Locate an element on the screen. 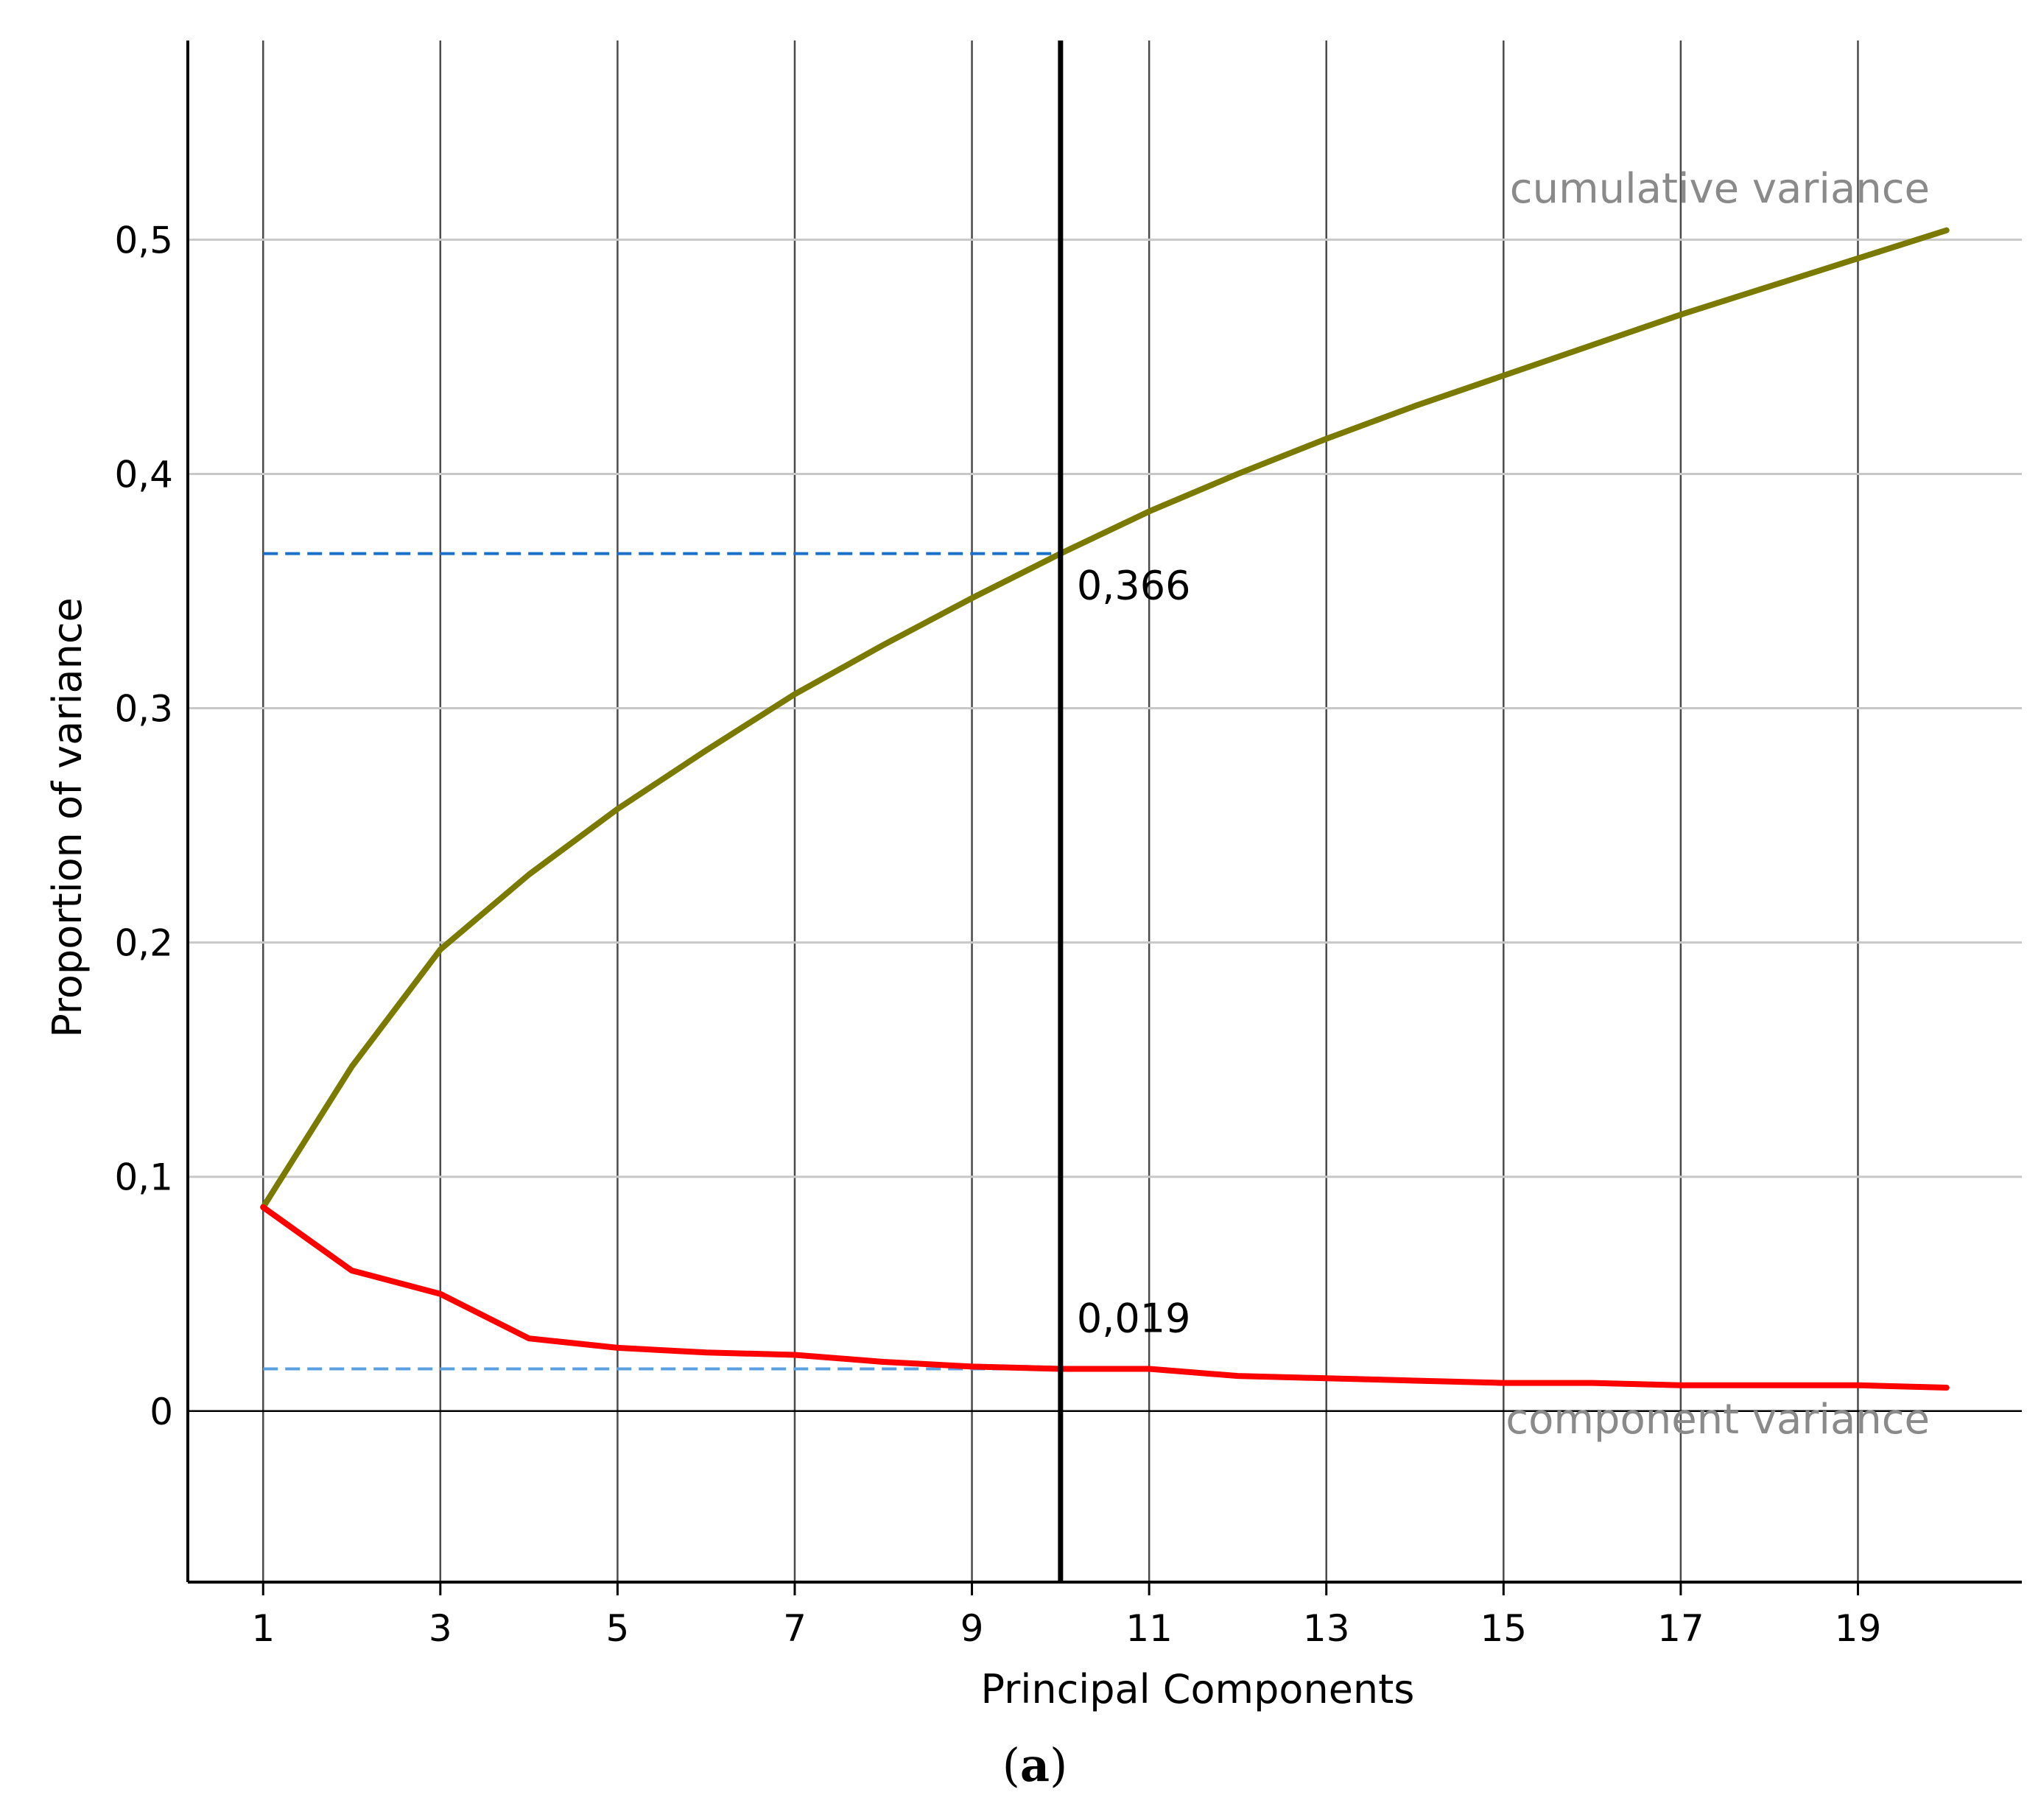  x-tick-label: 5 is located at coordinates (617, 1628).